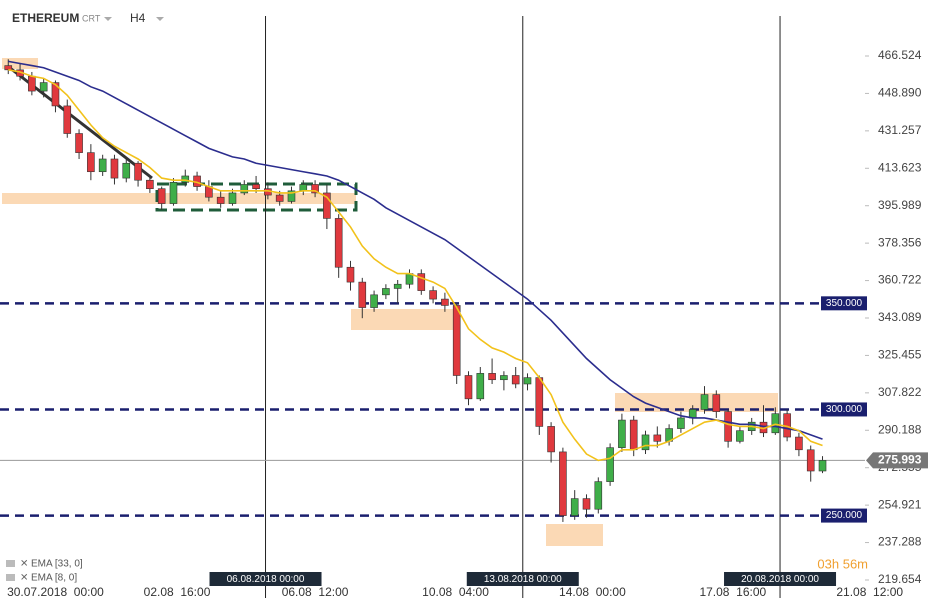 This screenshot has height=611, width=938. I want to click on y-tick-label: 343.089, so click(900, 317).